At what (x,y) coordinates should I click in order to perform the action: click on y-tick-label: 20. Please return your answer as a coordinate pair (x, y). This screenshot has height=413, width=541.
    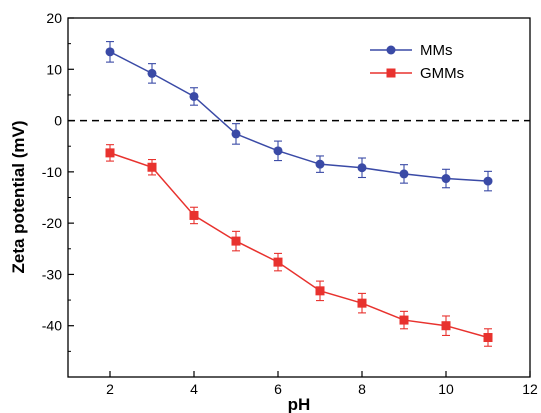
    Looking at the image, I should click on (54, 18).